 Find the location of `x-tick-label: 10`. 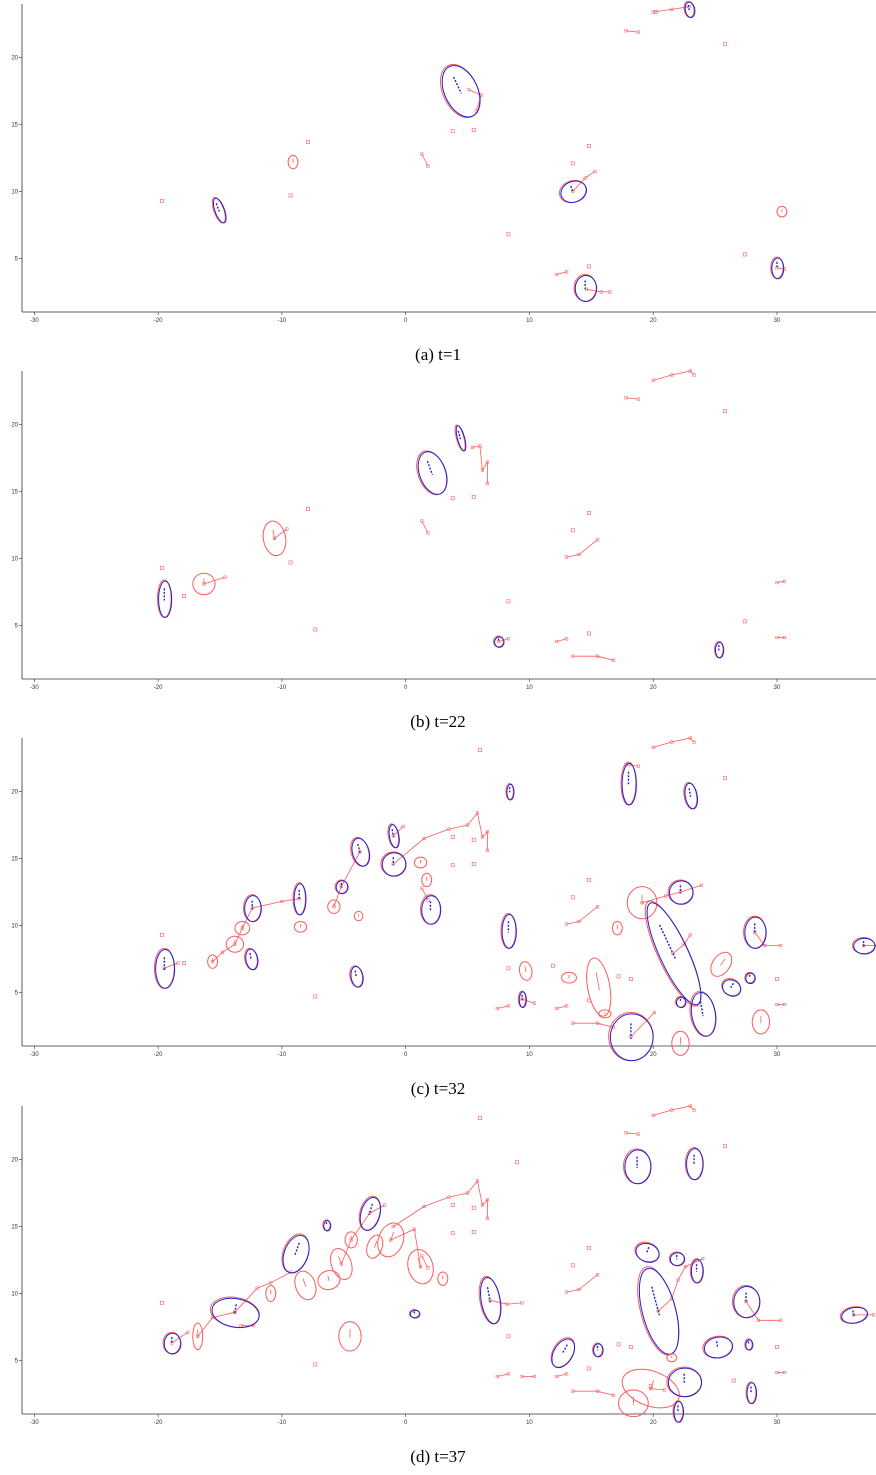

x-tick-label: 10 is located at coordinates (529, 1423).